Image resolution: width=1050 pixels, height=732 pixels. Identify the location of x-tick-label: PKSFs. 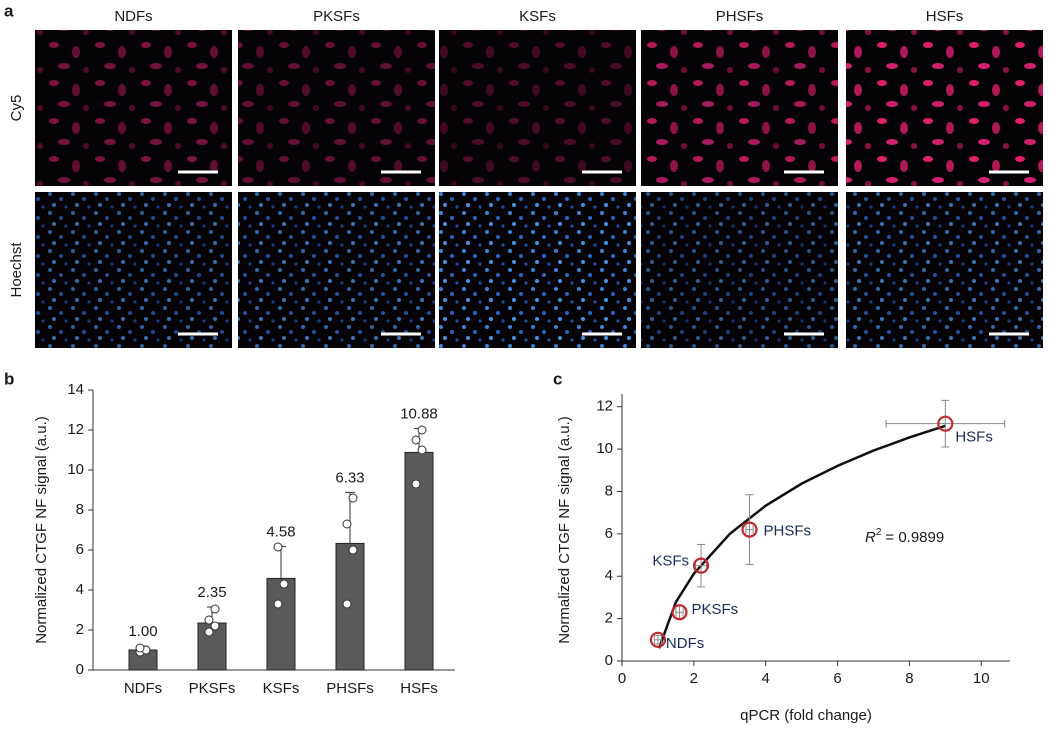
(212, 688).